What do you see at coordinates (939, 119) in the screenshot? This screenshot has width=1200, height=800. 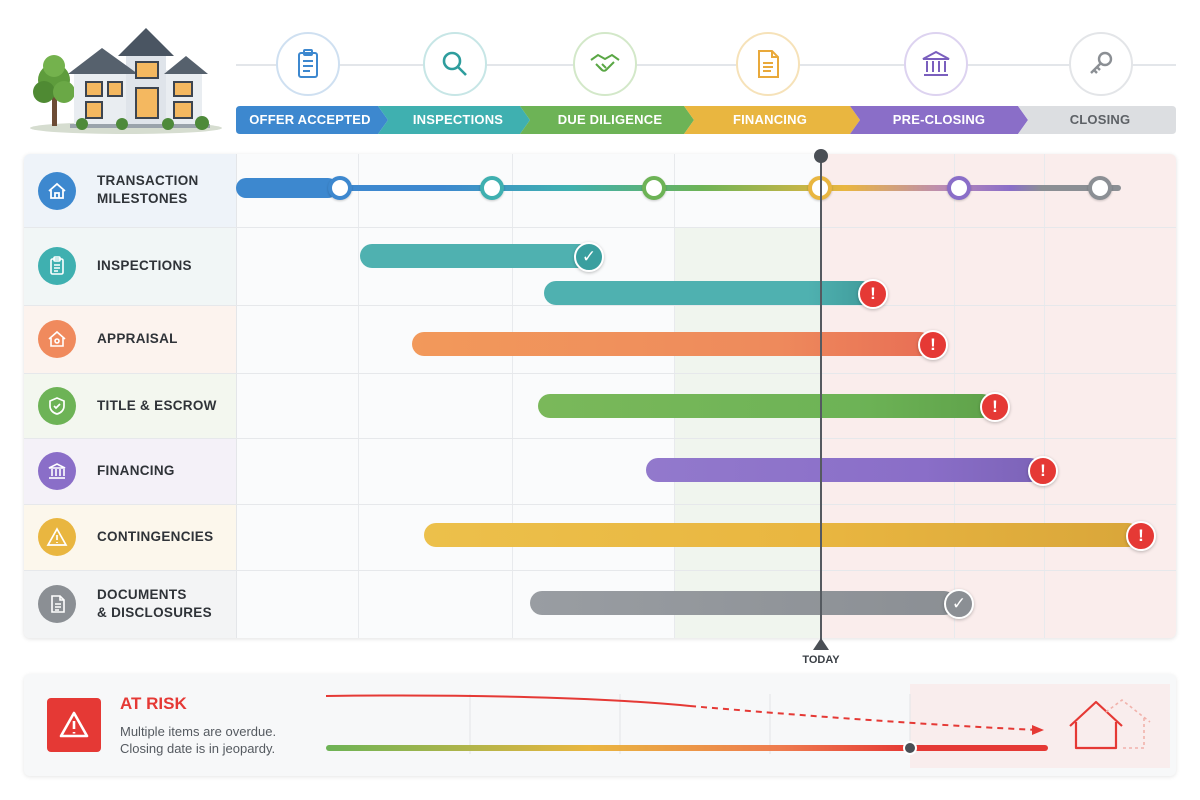 I see `phase-pre-closing: PRE-CLOSING` at bounding box center [939, 119].